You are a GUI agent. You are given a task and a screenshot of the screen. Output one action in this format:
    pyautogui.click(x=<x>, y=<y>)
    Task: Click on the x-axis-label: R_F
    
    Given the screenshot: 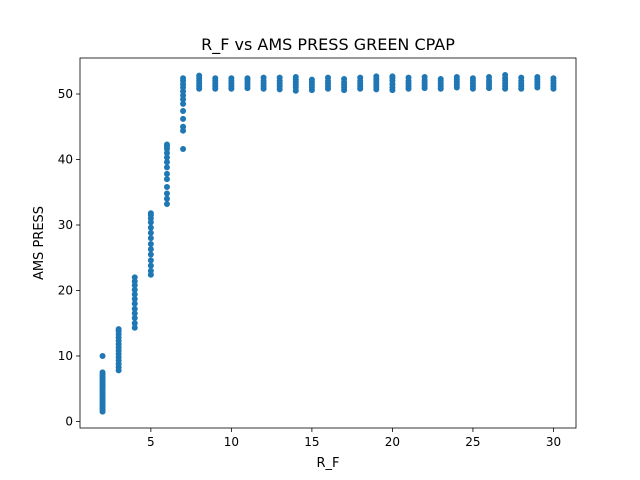 What is the action you would take?
    pyautogui.click(x=327, y=463)
    